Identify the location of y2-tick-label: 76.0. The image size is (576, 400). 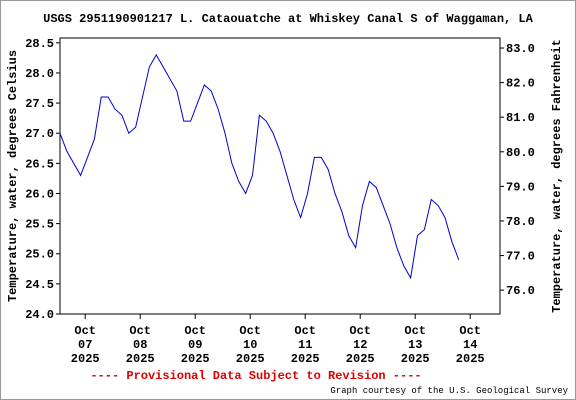
(520, 291).